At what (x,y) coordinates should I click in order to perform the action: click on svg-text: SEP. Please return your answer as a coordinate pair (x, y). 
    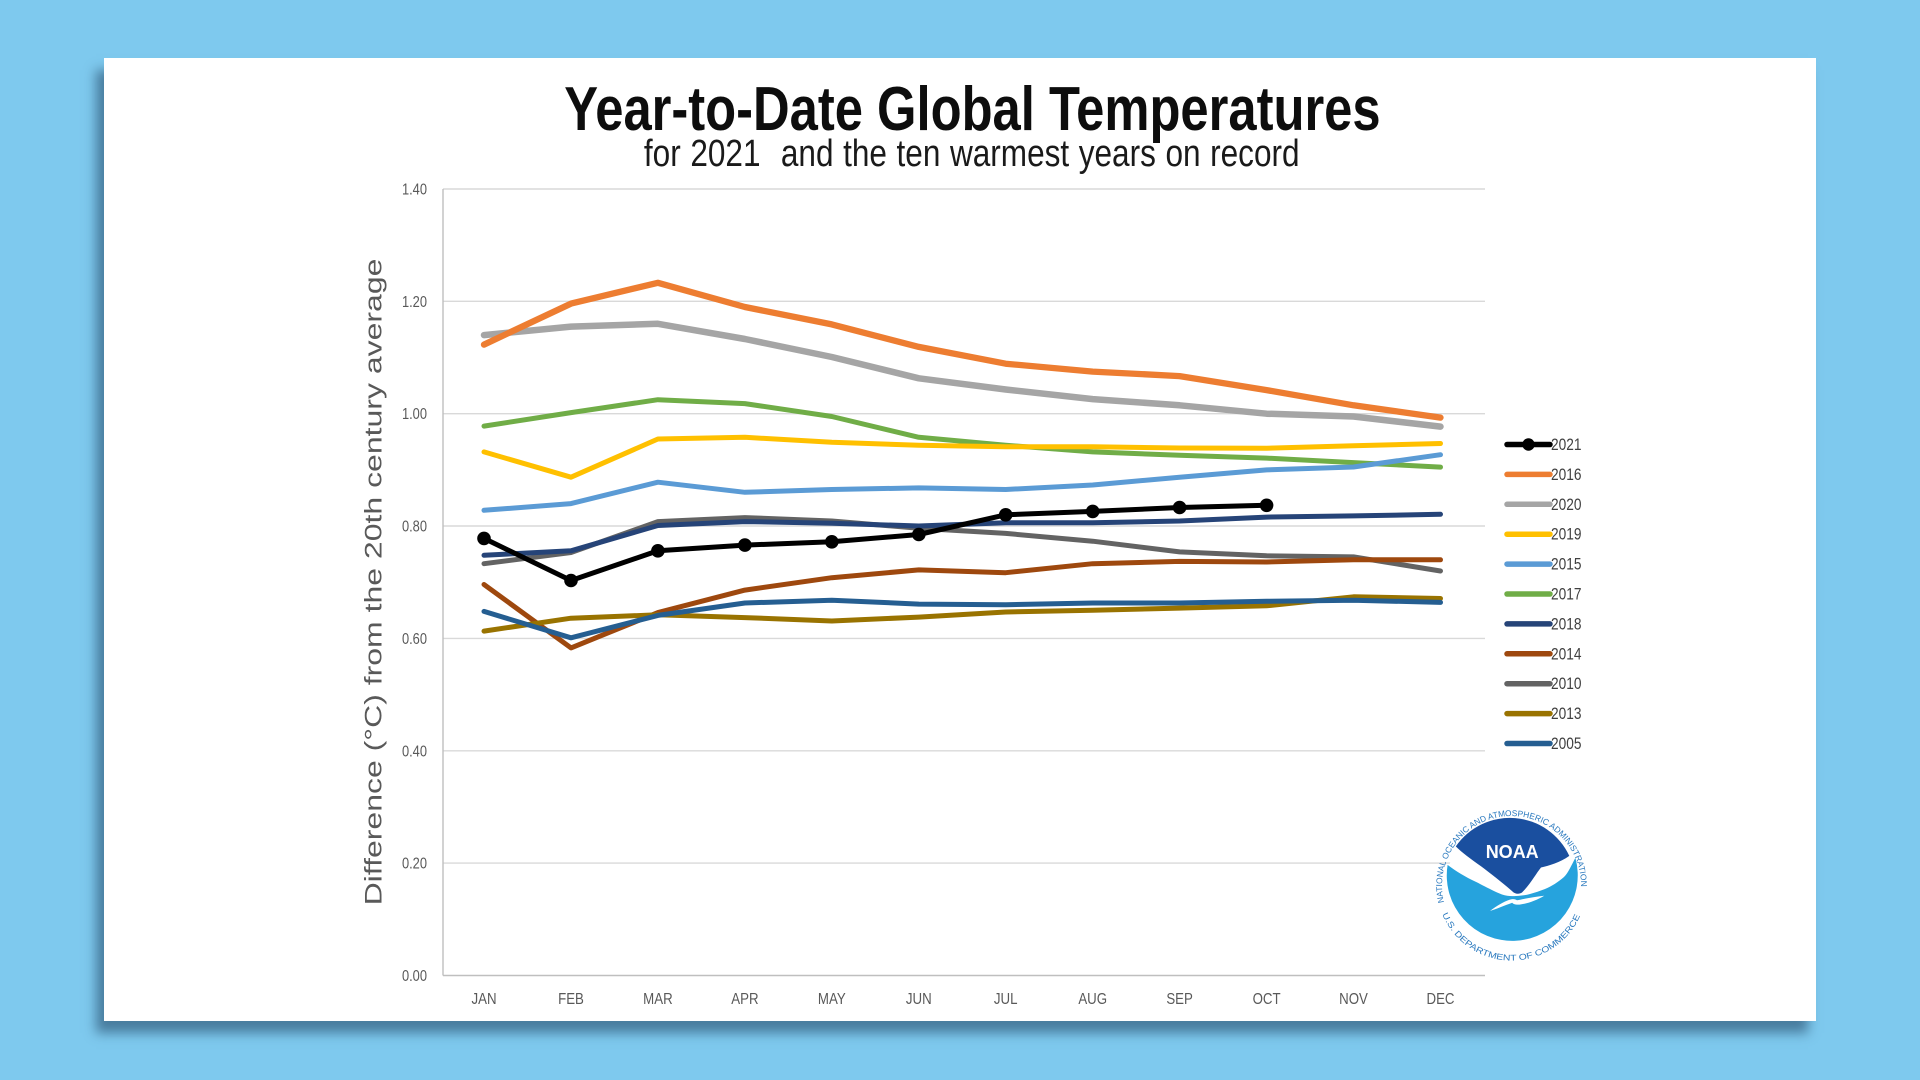
    Looking at the image, I should click on (1179, 999).